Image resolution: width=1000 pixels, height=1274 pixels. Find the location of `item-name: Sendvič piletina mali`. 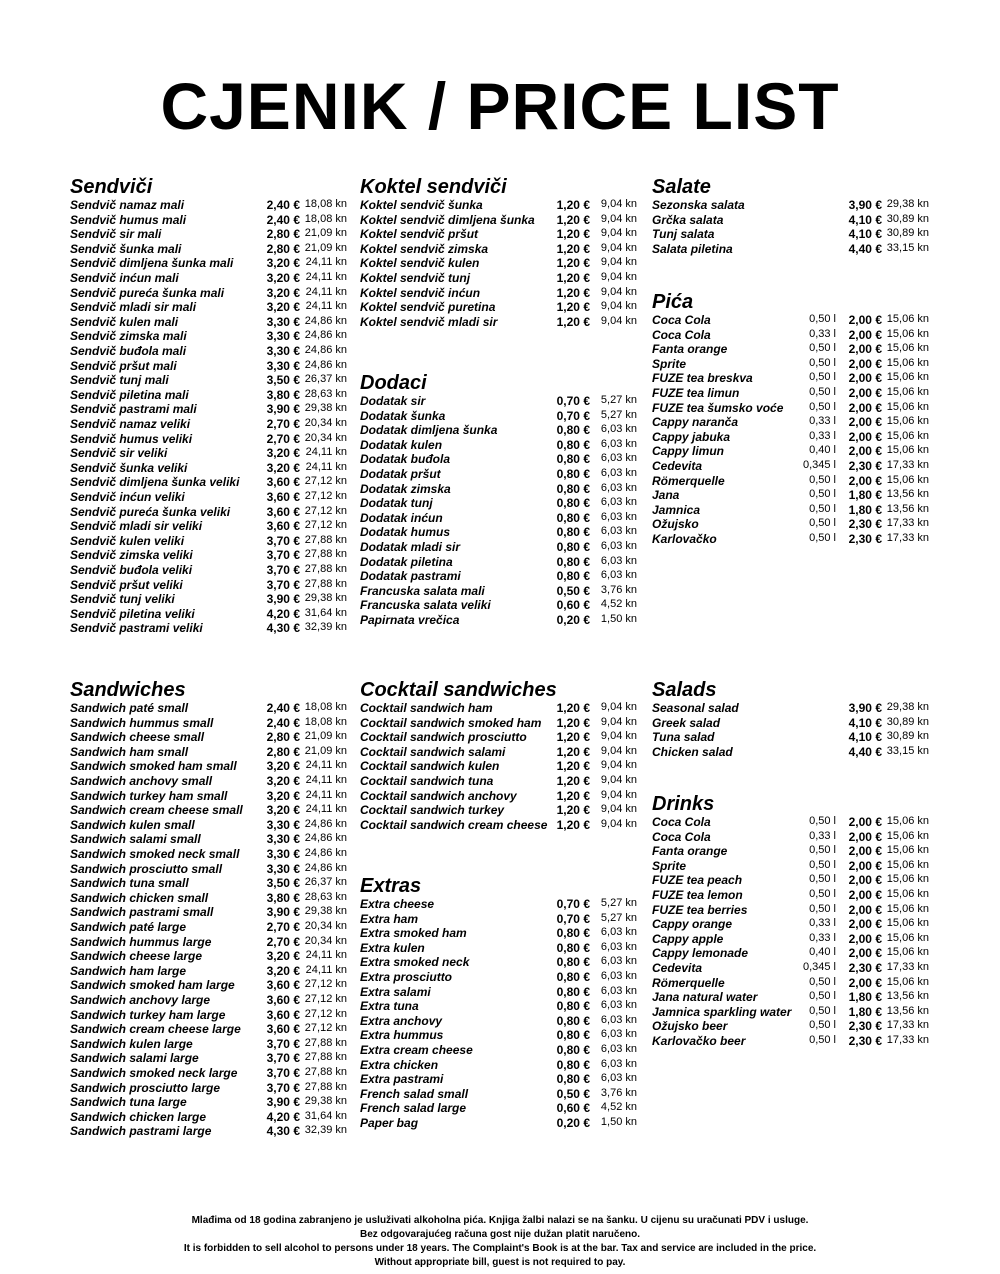

item-name: Sendvič piletina mali is located at coordinates (129, 394).